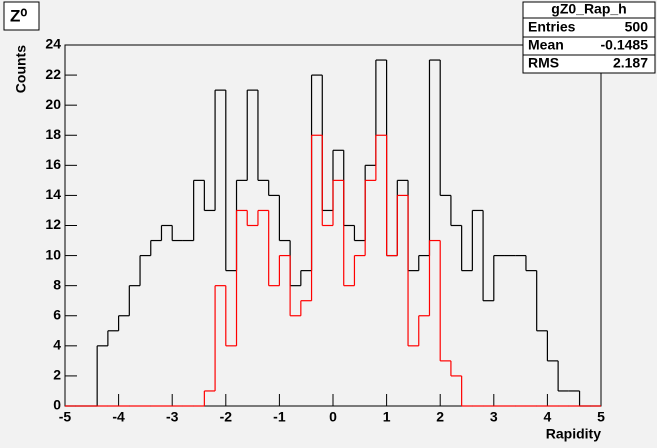  I want to click on y-tick-label: 12, so click(53, 224).